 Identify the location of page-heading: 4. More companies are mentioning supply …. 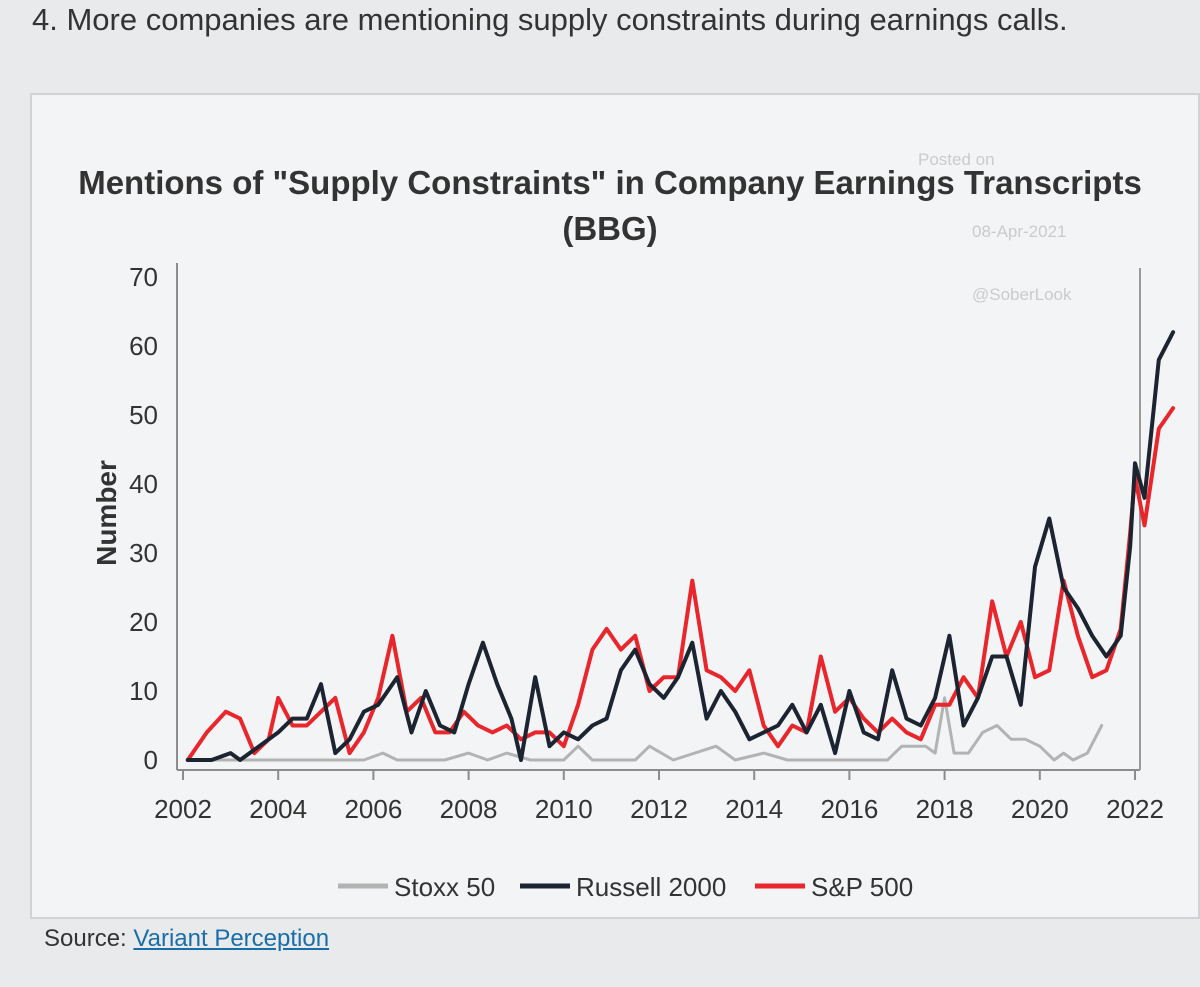
(550, 19).